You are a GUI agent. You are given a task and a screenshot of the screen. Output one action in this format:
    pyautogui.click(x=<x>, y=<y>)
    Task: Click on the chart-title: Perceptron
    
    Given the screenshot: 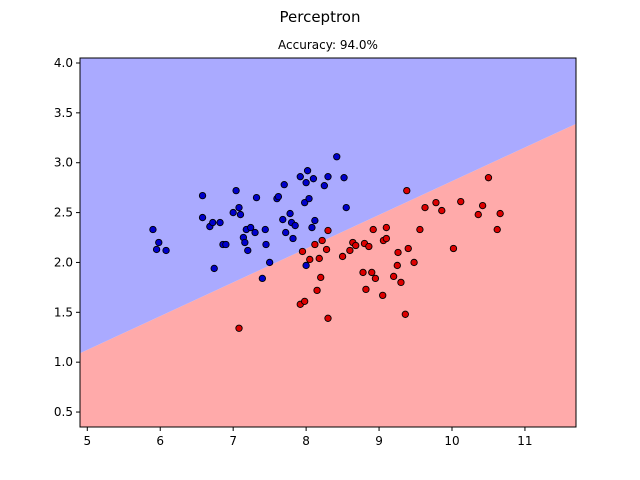 What is the action you would take?
    pyautogui.click(x=320, y=17)
    